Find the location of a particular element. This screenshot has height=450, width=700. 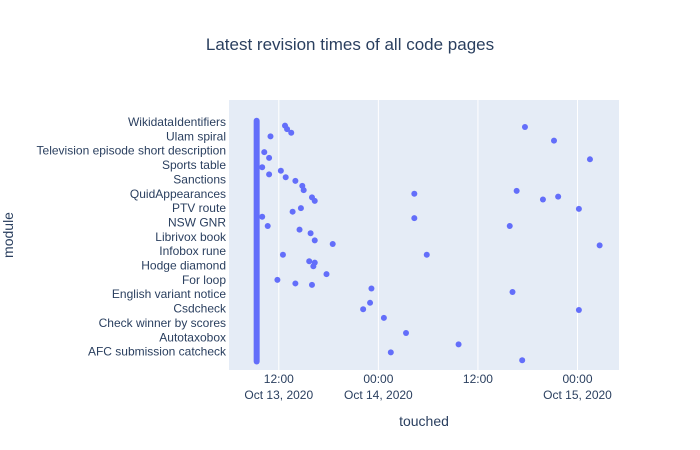

dense-band-layer is located at coordinates (256, 241).